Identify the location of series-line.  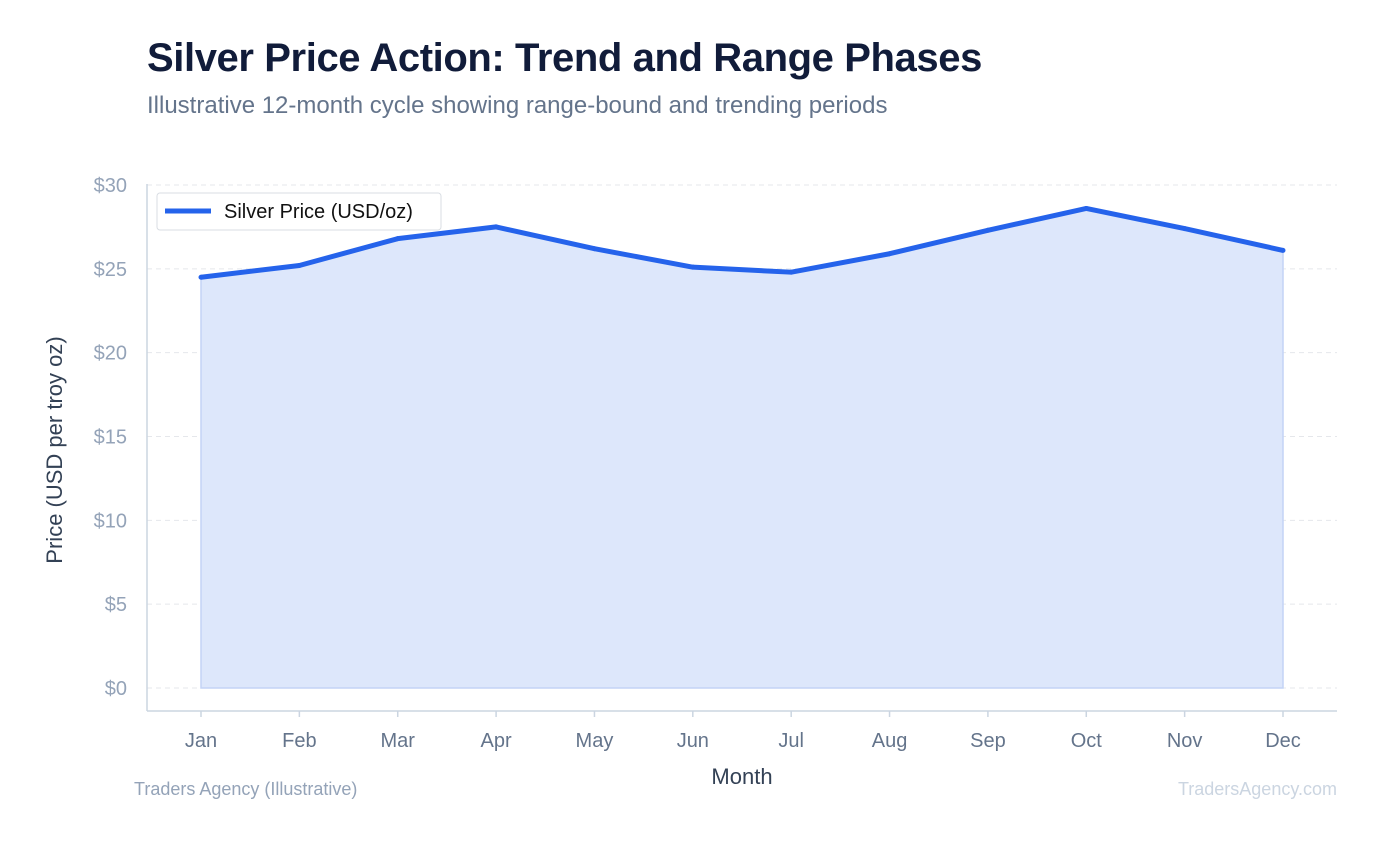
(742, 242).